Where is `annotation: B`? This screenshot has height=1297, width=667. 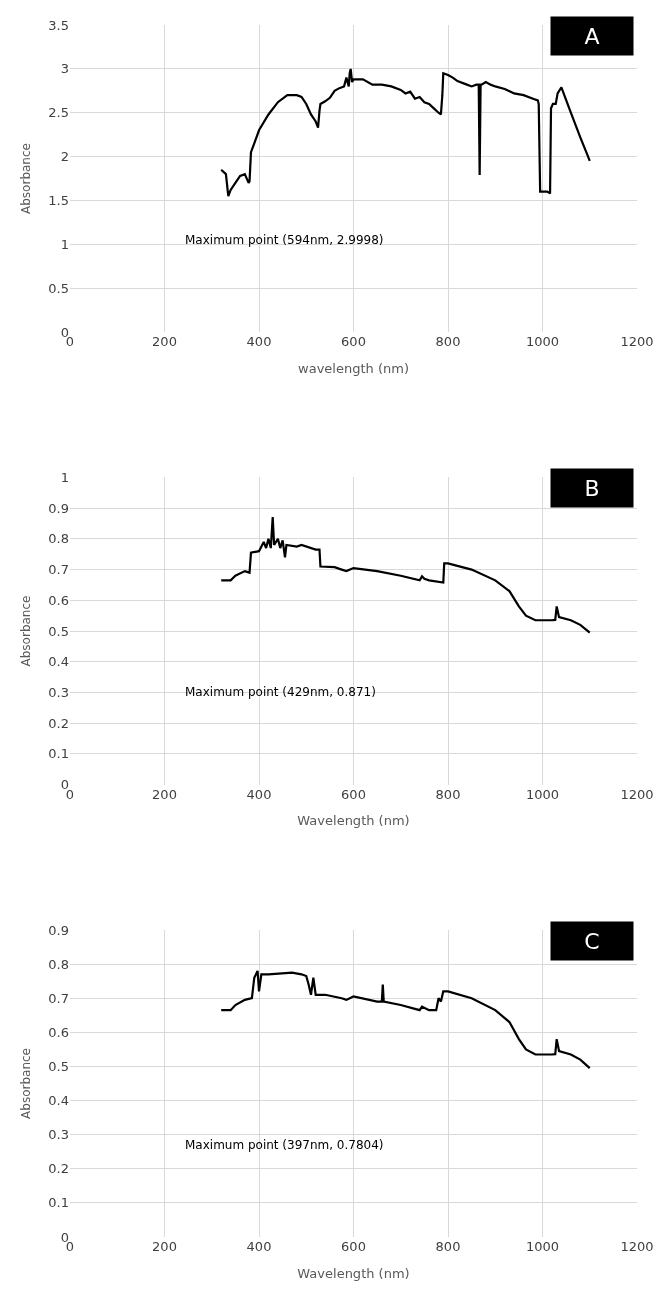
annotation: B is located at coordinates (592, 488).